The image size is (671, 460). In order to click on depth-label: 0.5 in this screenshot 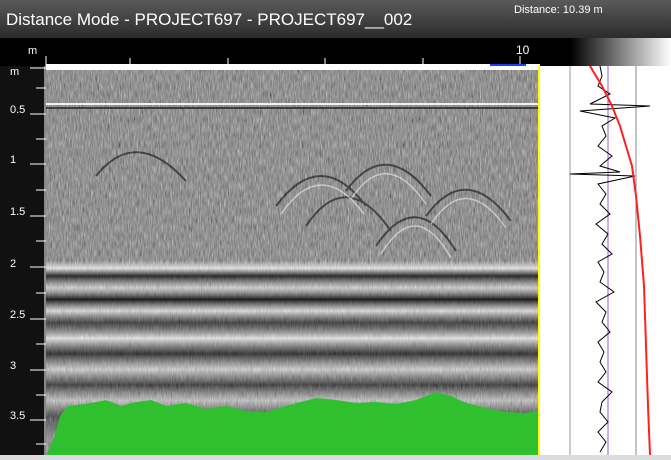, I will do `click(18, 110)`.